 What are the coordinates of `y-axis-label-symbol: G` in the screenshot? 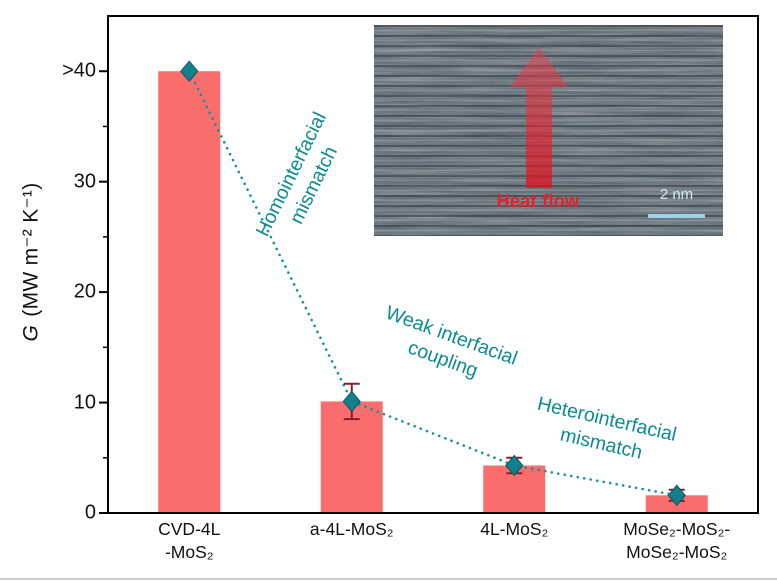 It's located at (31, 333).